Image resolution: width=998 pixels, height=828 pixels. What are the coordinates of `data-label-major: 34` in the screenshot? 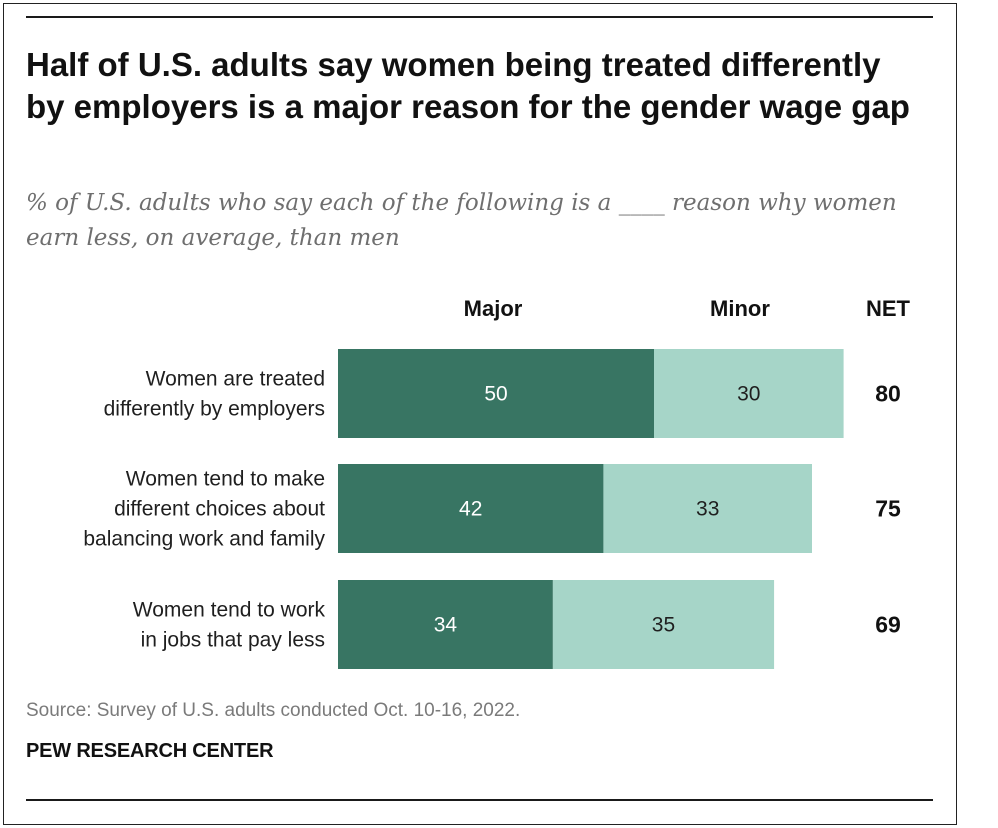 It's located at (446, 625).